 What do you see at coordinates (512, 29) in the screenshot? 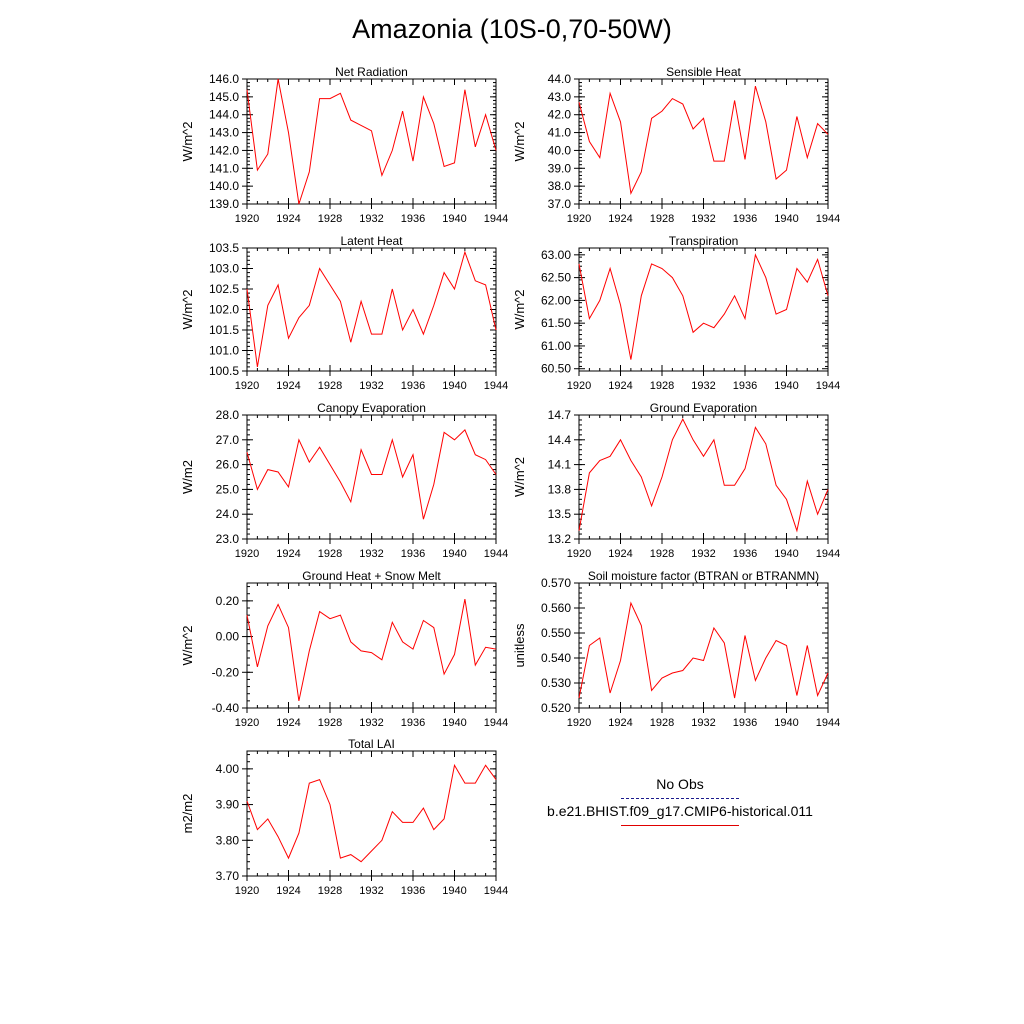
I see `page-title: Amazonia (10S-0,70-50W)` at bounding box center [512, 29].